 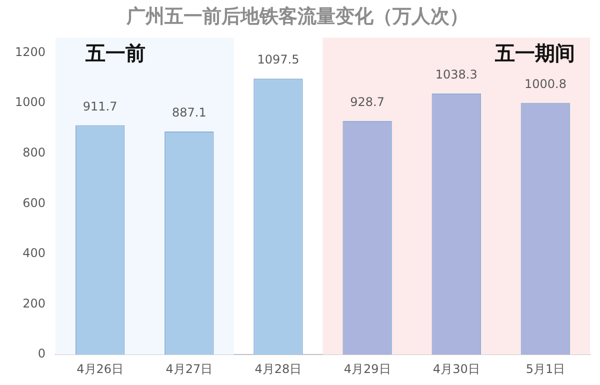 I want to click on y-tick-label: 200, so click(x=34, y=303).